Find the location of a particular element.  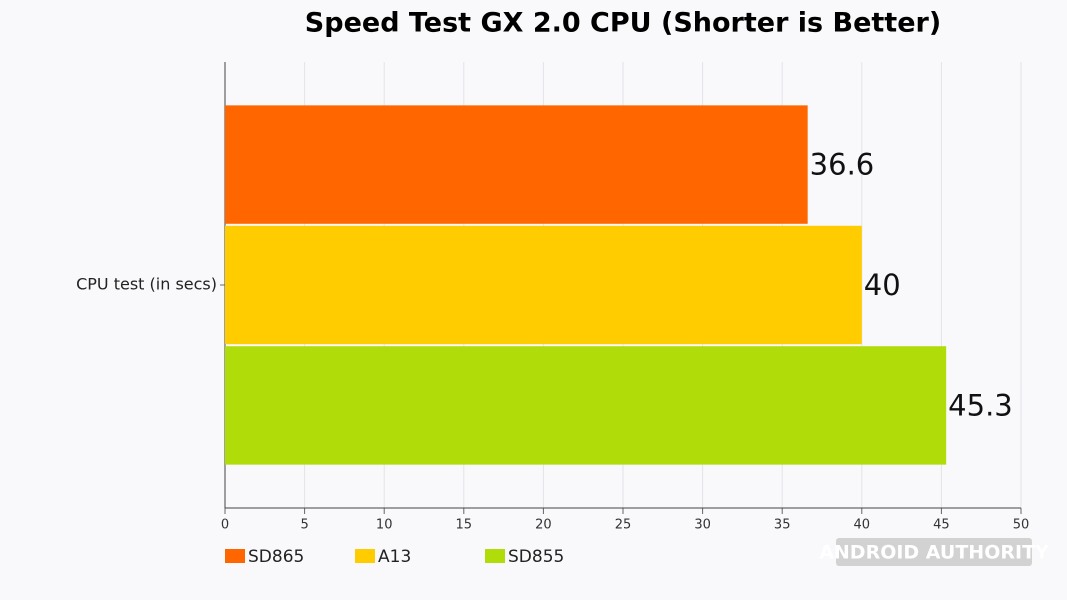

x-tick-label: 25 is located at coordinates (623, 525).